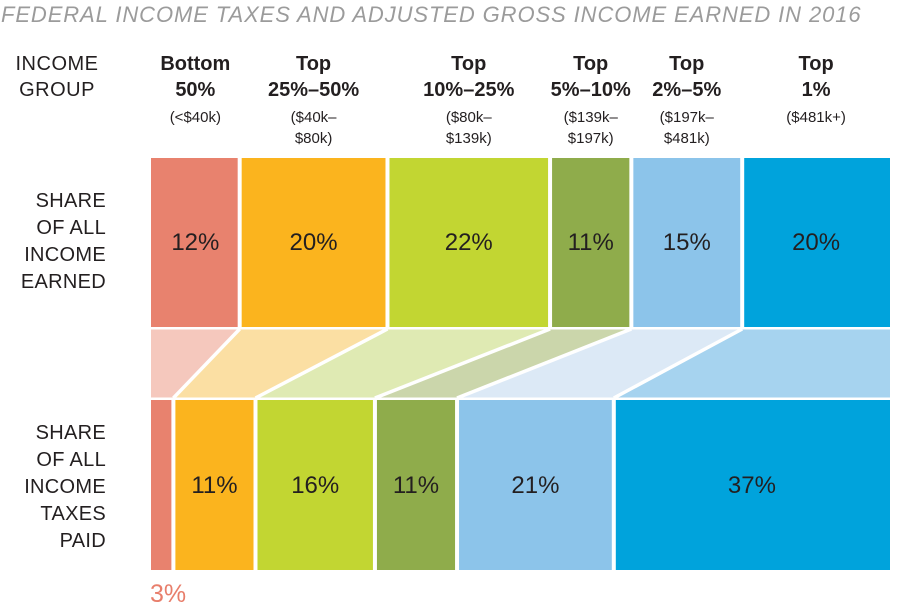 This screenshot has height=608, width=910. What do you see at coordinates (469, 77) in the screenshot?
I see `group-name: Top 10%–25%` at bounding box center [469, 77].